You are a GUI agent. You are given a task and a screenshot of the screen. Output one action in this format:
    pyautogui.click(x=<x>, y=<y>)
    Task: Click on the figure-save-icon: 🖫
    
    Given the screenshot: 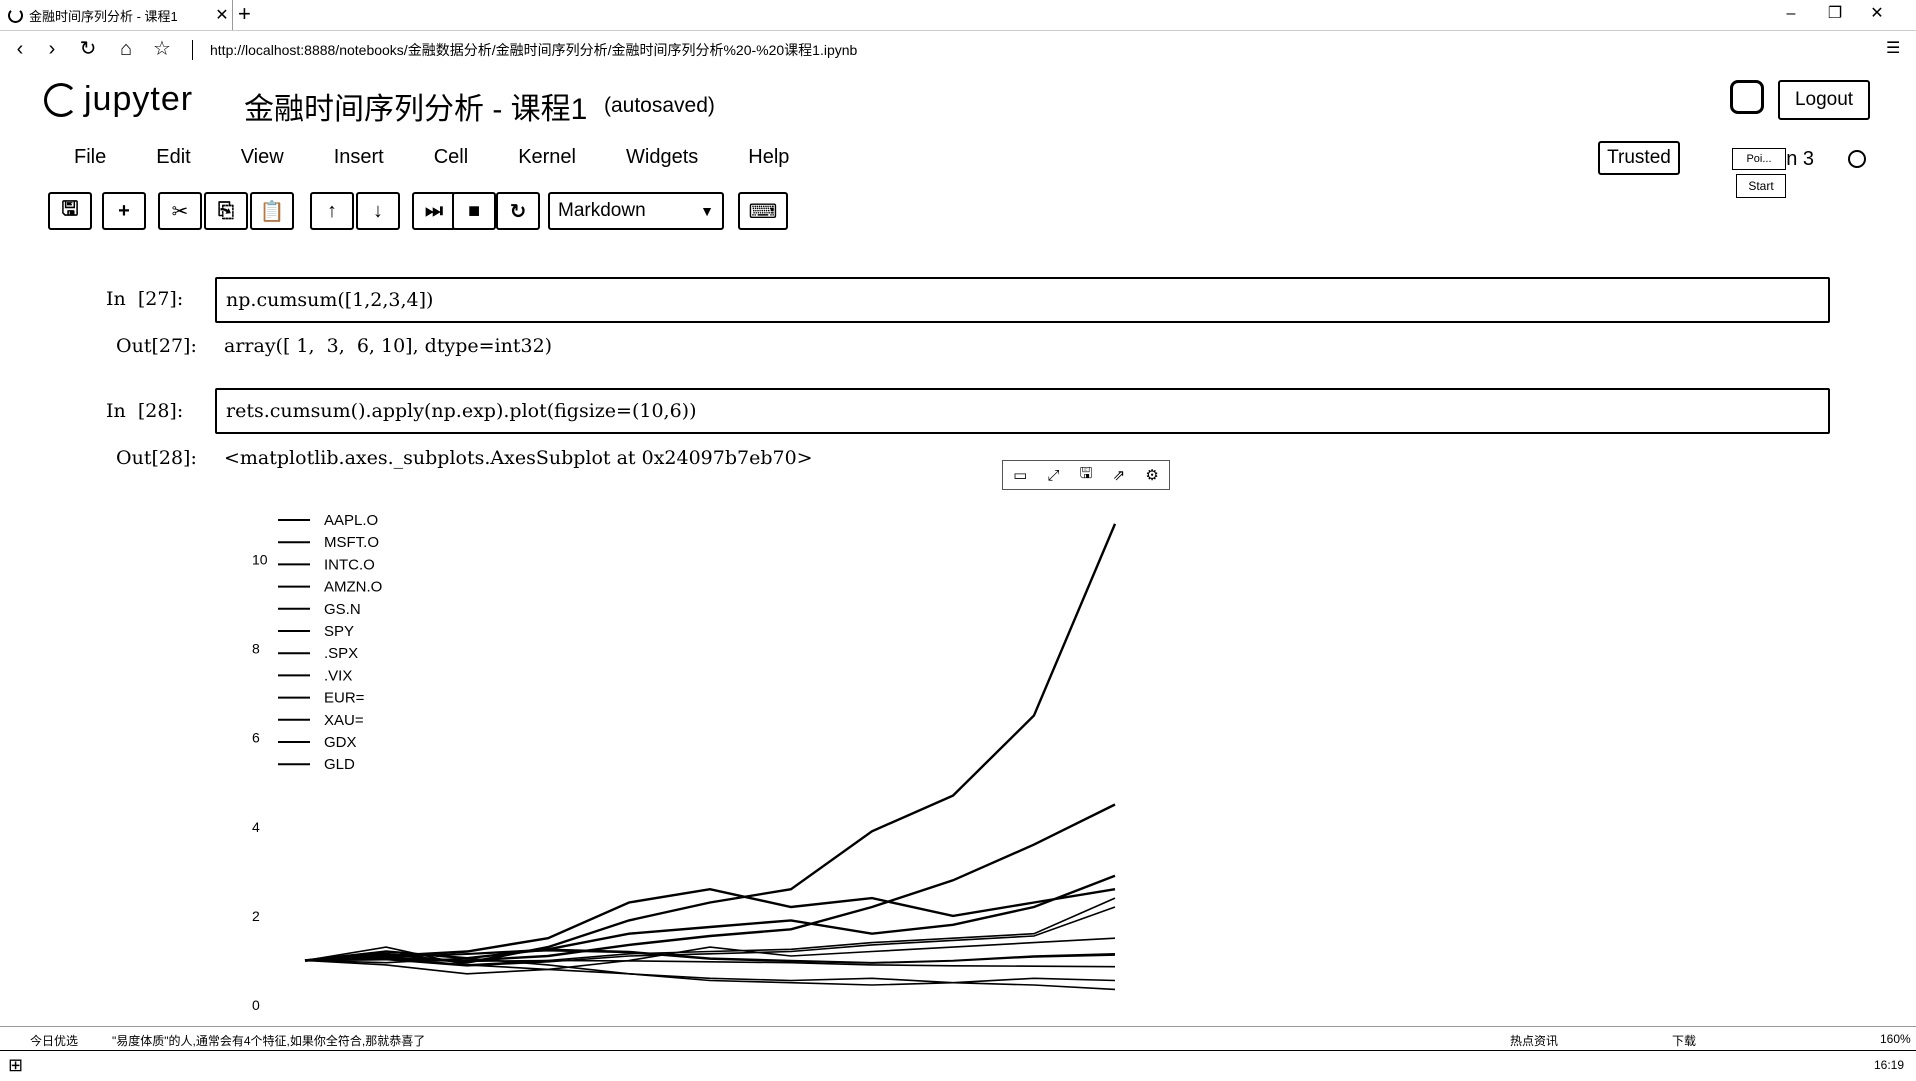 What is the action you would take?
    pyautogui.click(x=1086, y=473)
    